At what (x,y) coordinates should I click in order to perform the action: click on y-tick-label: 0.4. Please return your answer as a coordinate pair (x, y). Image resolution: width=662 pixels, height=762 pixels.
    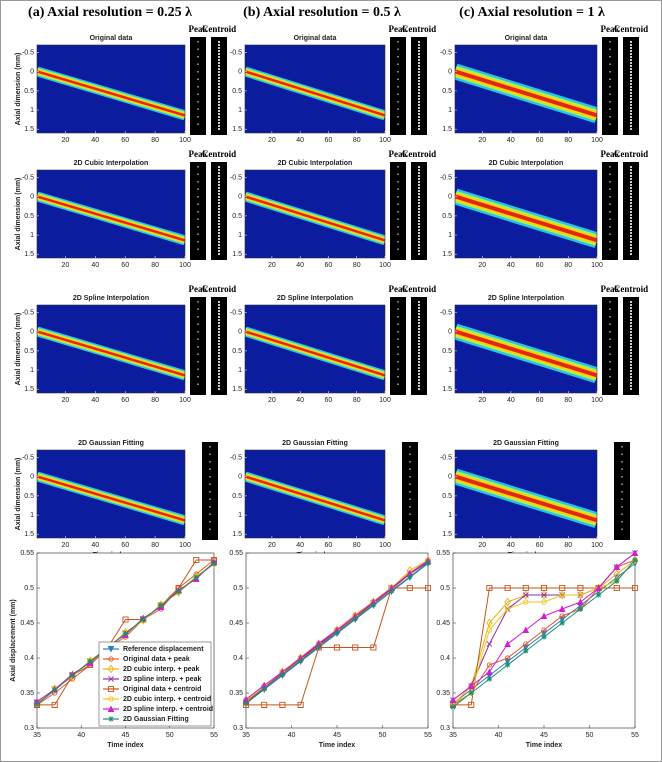
    Looking at the image, I should click on (238, 658).